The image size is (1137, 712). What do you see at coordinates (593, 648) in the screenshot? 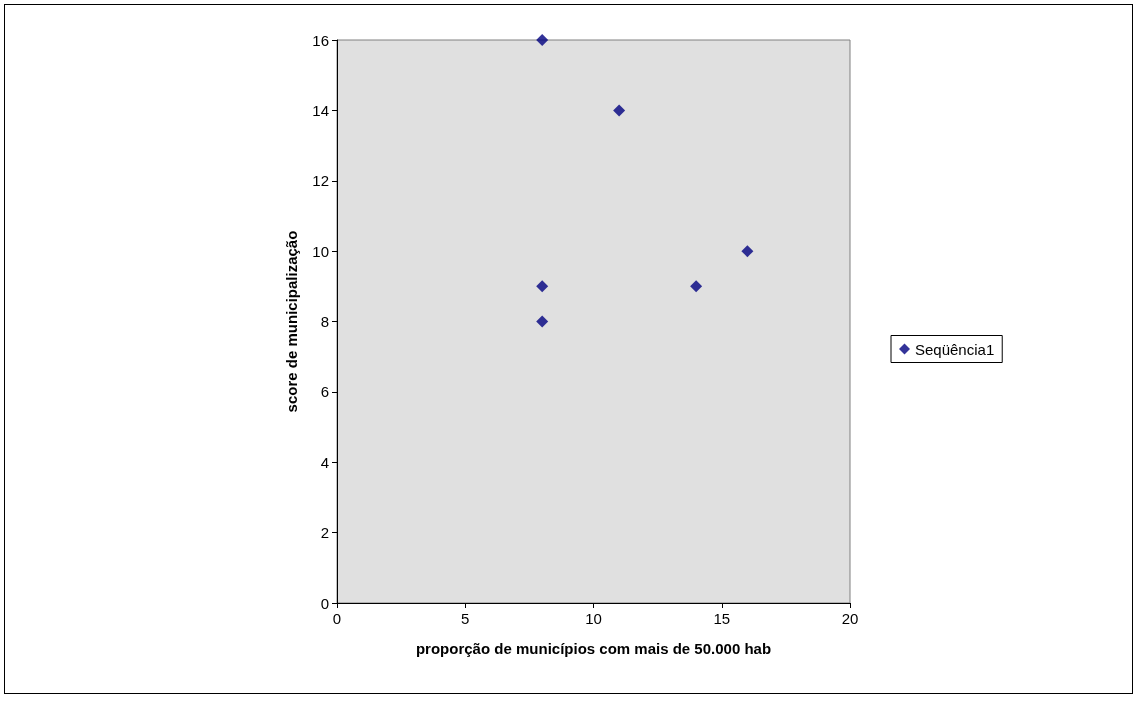
I see `x-axis-title: proporção de municípios com mais de 50.000 hab` at bounding box center [593, 648].